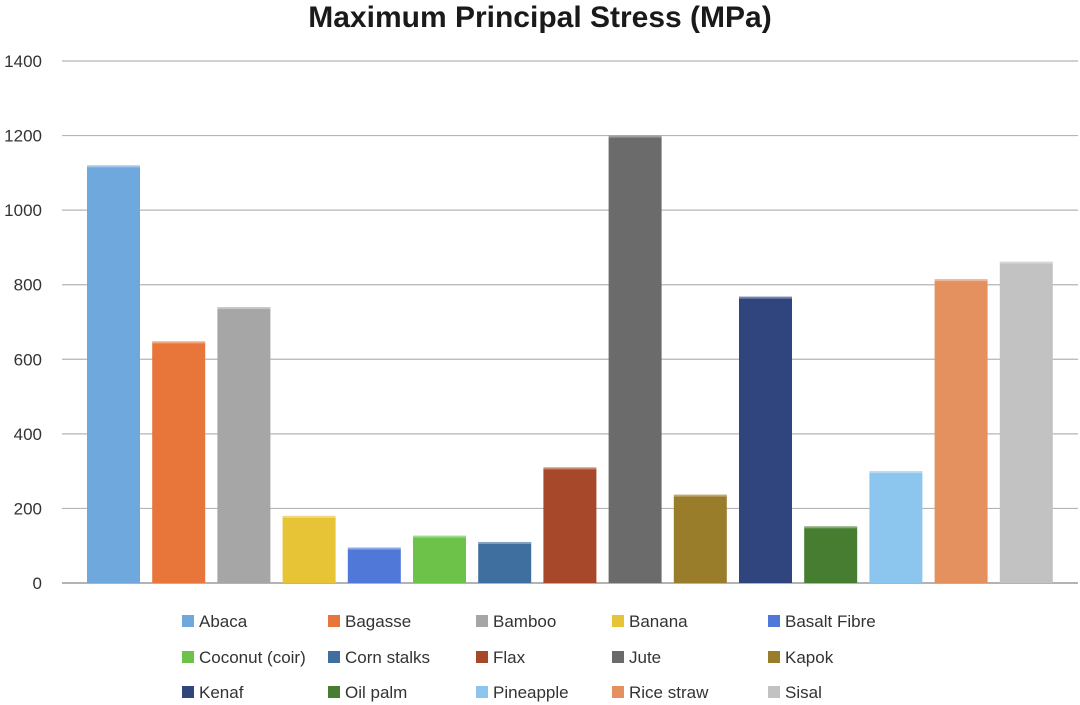 This screenshot has height=705, width=1080. Describe the element at coordinates (1026, 422) in the screenshot. I see `bar-sisal` at that location.